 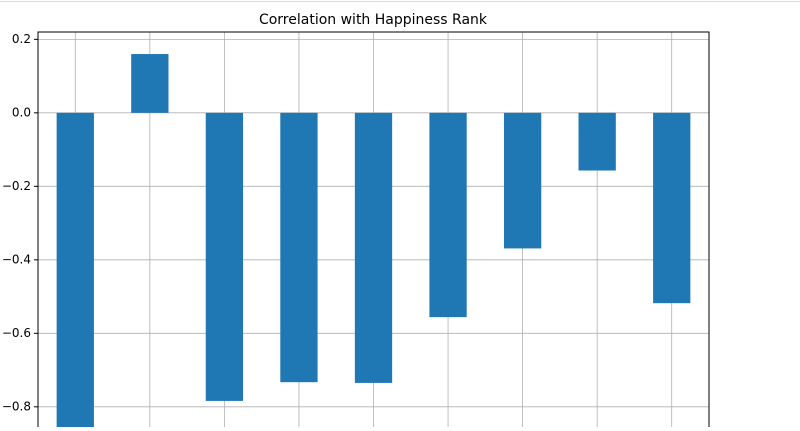 I want to click on y-tick-label: −0.6, so click(x=16, y=333).